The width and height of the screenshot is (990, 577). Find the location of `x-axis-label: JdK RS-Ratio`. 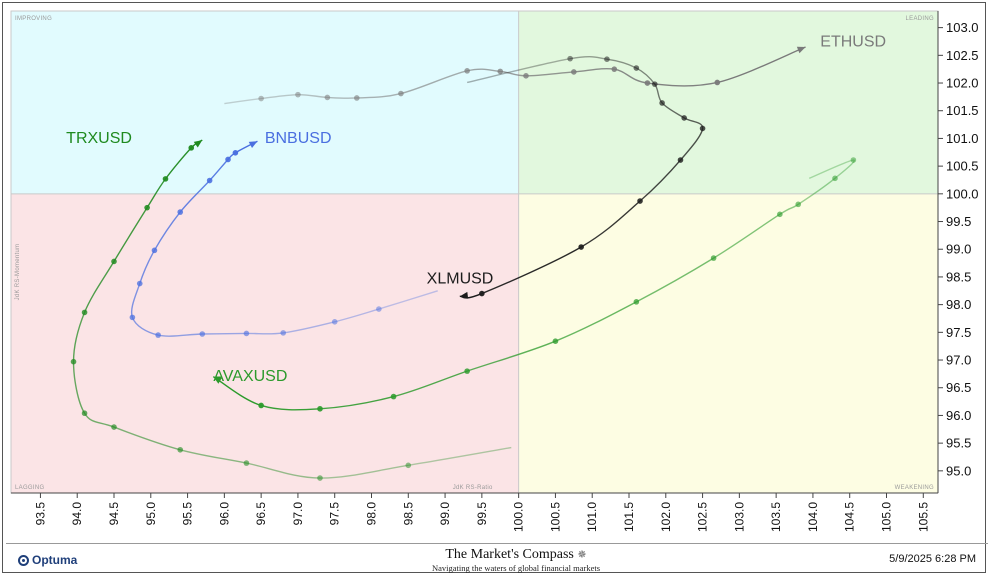

x-axis-label: JdK RS-Ratio is located at coordinates (473, 488).